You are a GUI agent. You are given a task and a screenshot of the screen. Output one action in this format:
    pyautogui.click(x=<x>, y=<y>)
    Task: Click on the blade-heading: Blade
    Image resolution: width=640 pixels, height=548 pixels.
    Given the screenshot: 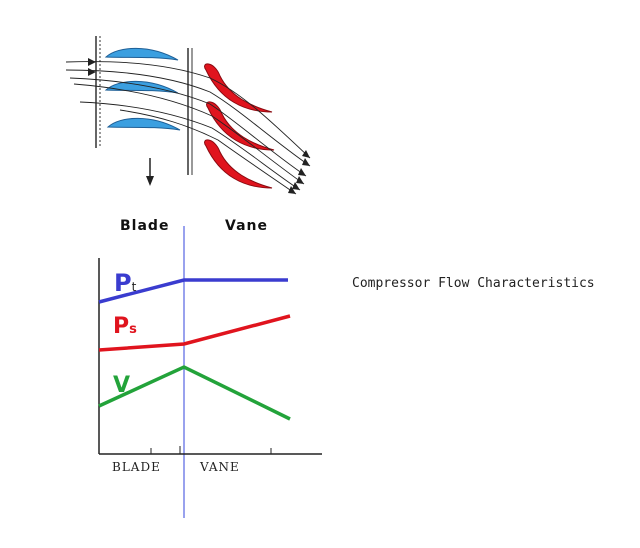 What is the action you would take?
    pyautogui.click(x=144, y=226)
    